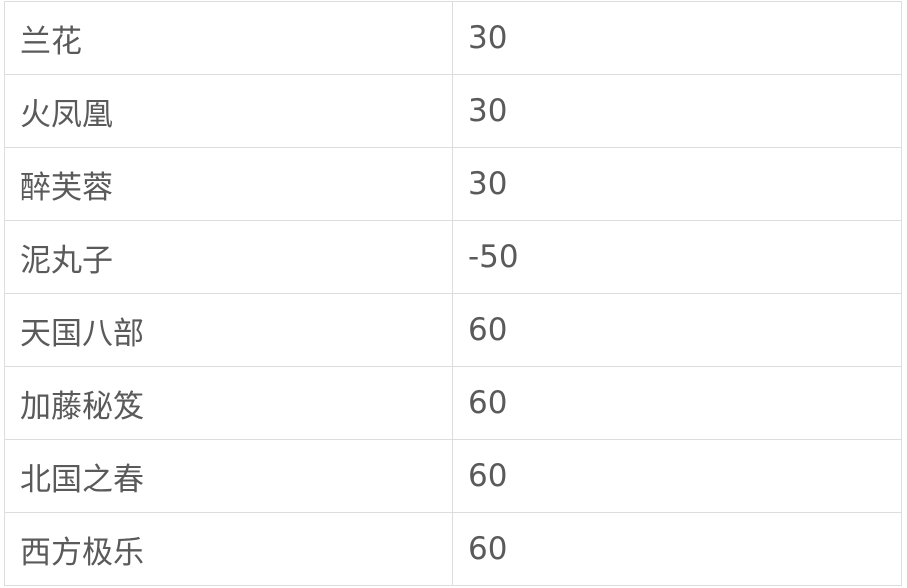 The width and height of the screenshot is (907, 588). I want to click on name-cell: 加藤秘笈, so click(228, 403).